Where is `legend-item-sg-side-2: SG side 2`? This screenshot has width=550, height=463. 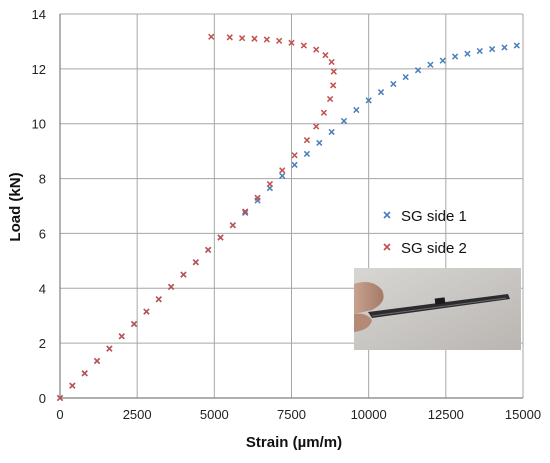
legend-item-sg-side-2: SG side 2 is located at coordinates (425, 248).